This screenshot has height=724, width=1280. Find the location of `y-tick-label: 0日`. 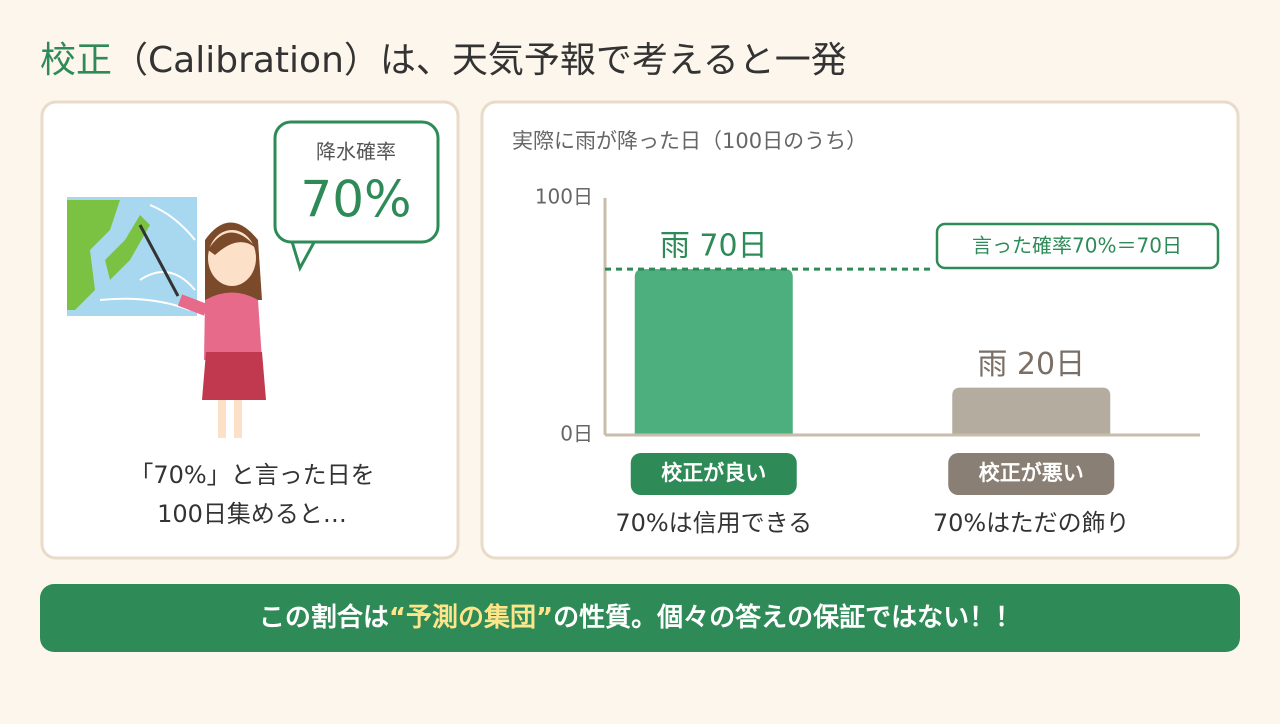

y-tick-label: 0日 is located at coordinates (576, 434).